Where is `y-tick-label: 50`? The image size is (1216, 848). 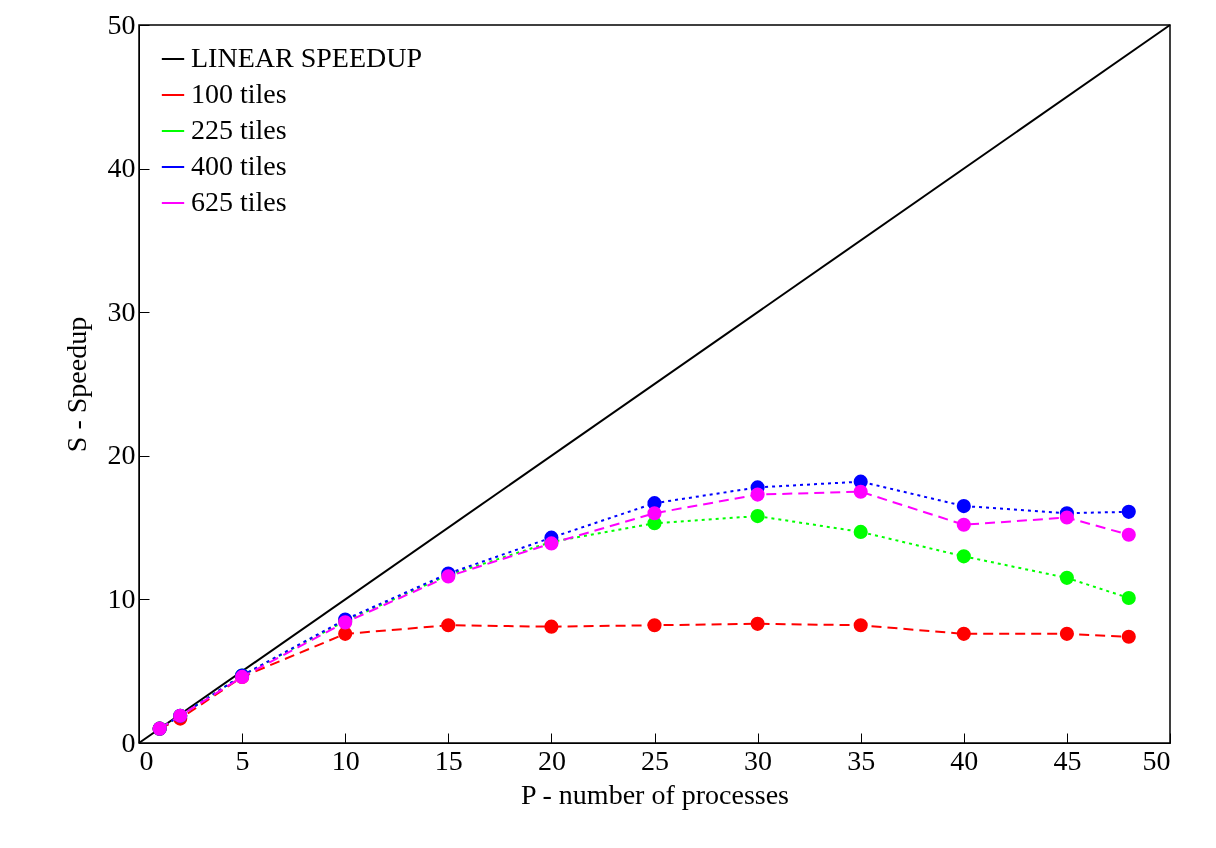
y-tick-label: 50 is located at coordinates (121, 24).